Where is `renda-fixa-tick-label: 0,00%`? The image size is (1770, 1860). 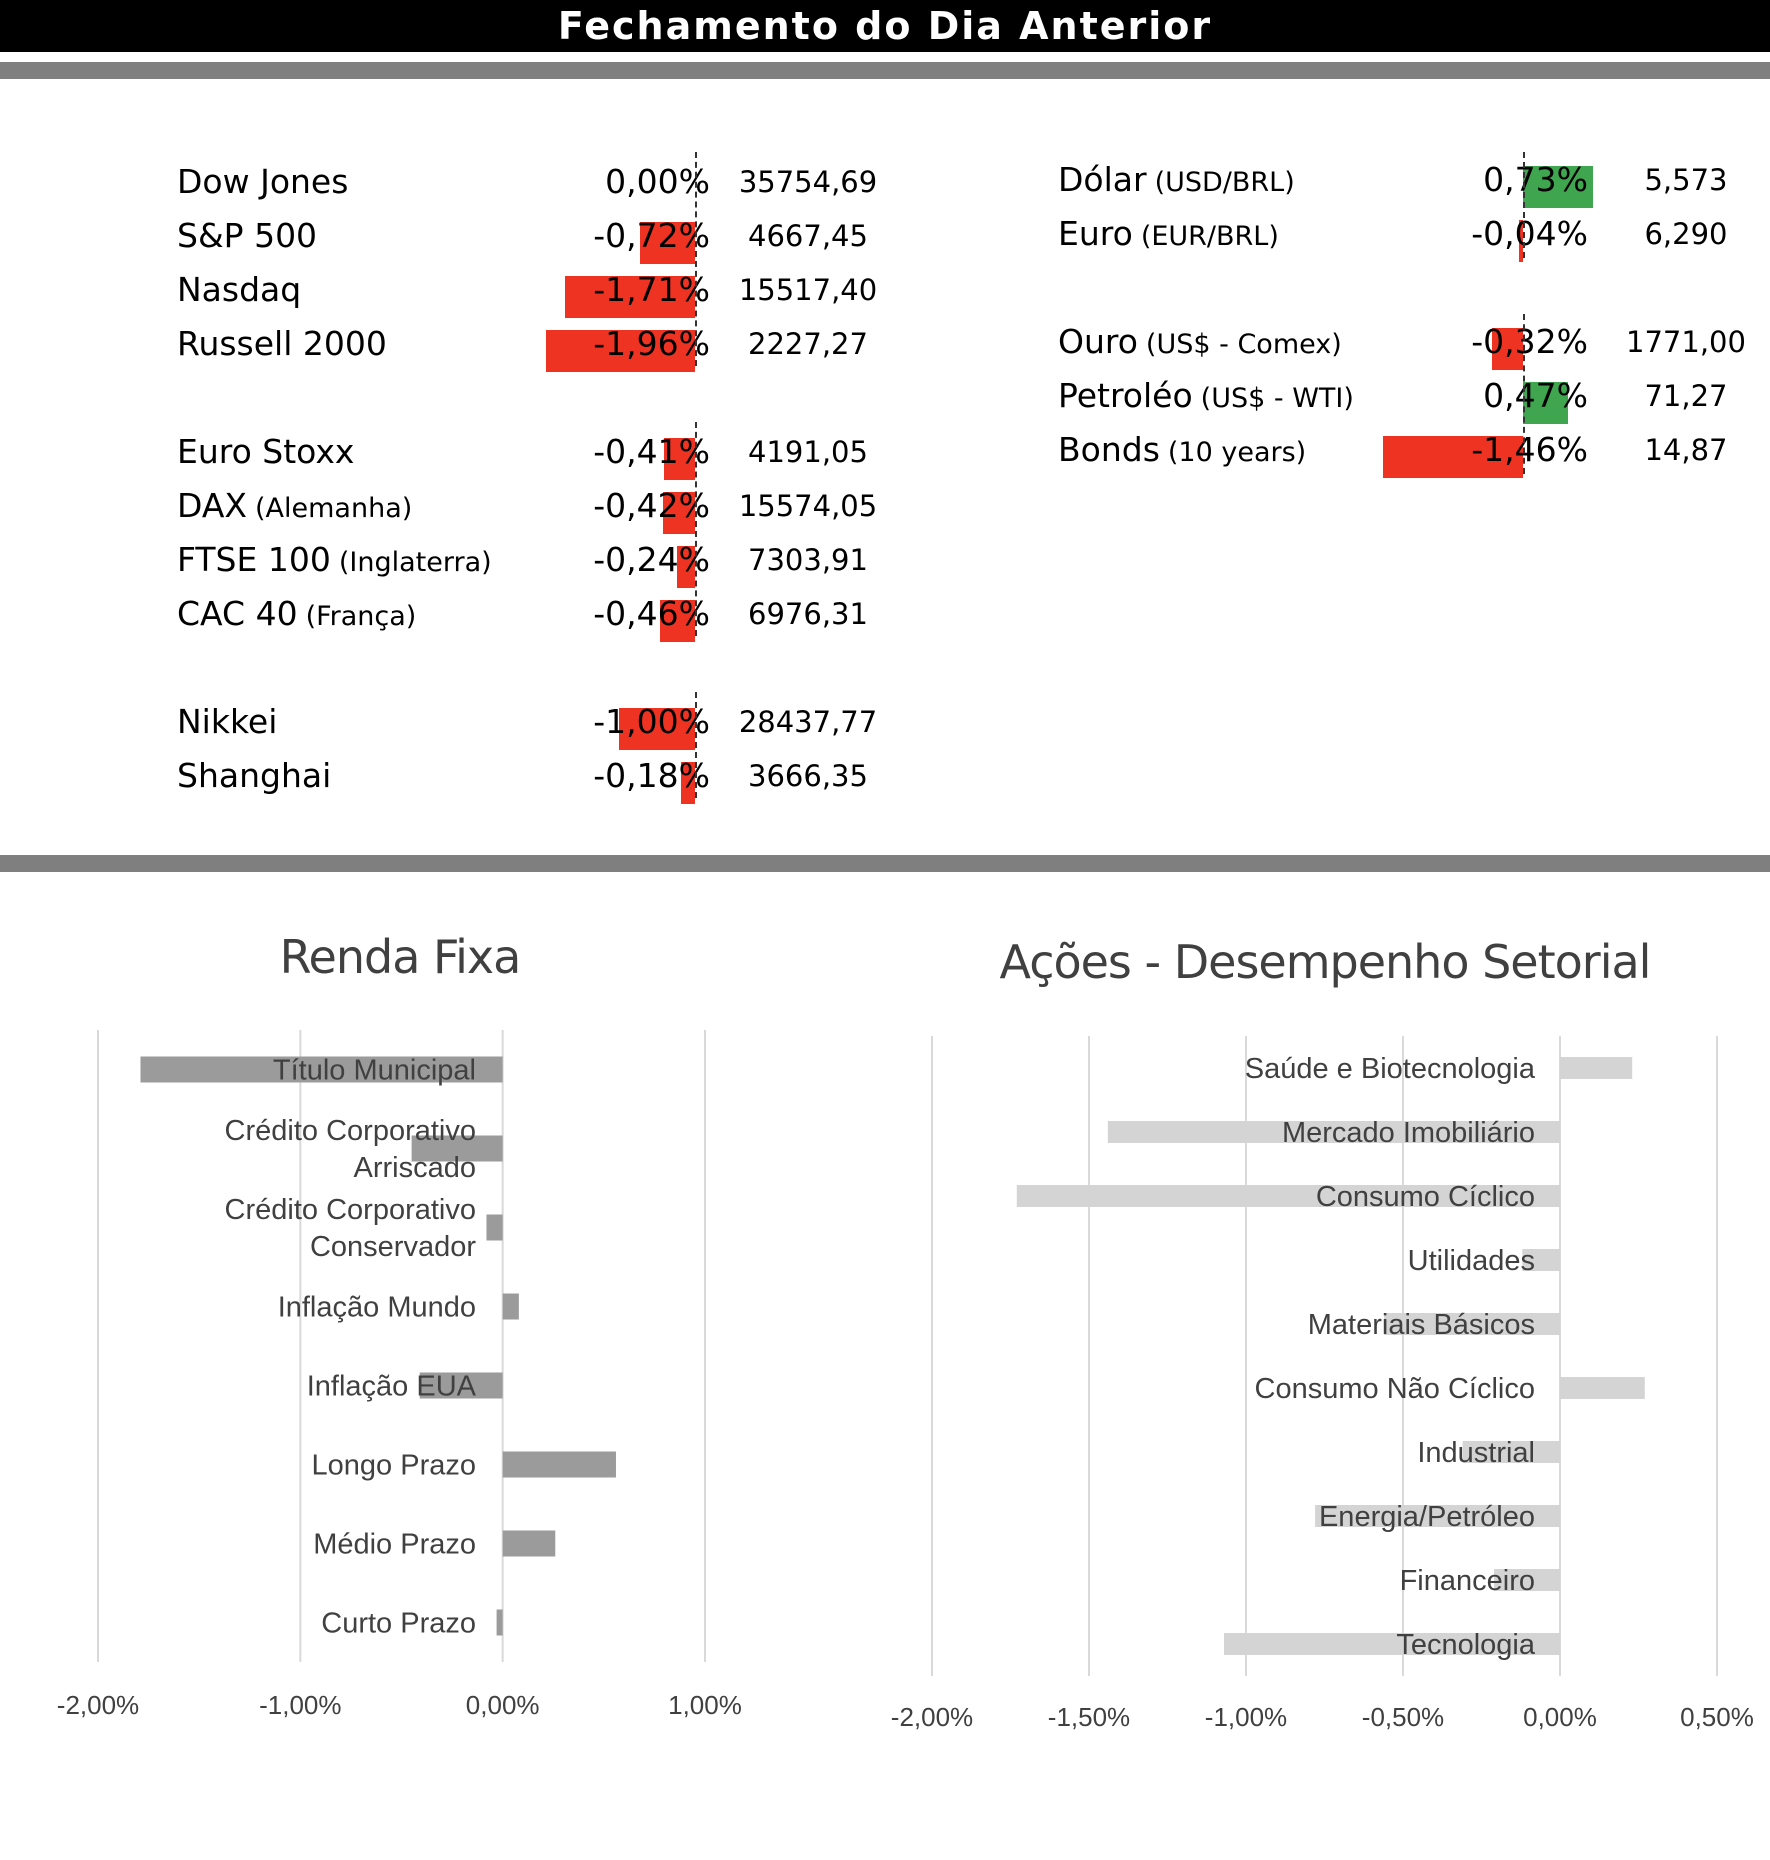
renda-fixa-tick-label: 0,00% is located at coordinates (503, 1705).